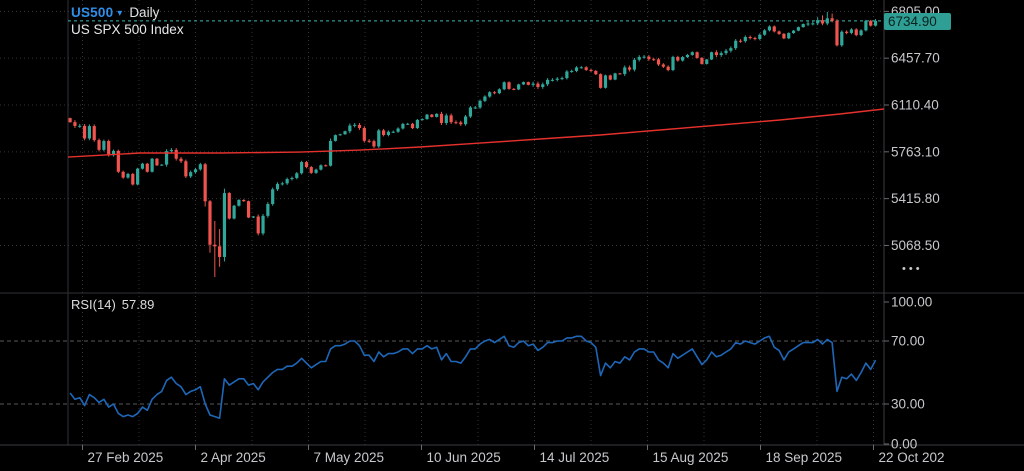 The image size is (1024, 471). Describe the element at coordinates (691, 457) in the screenshot. I see `time-tick-label: 15 Aug 2025` at that location.